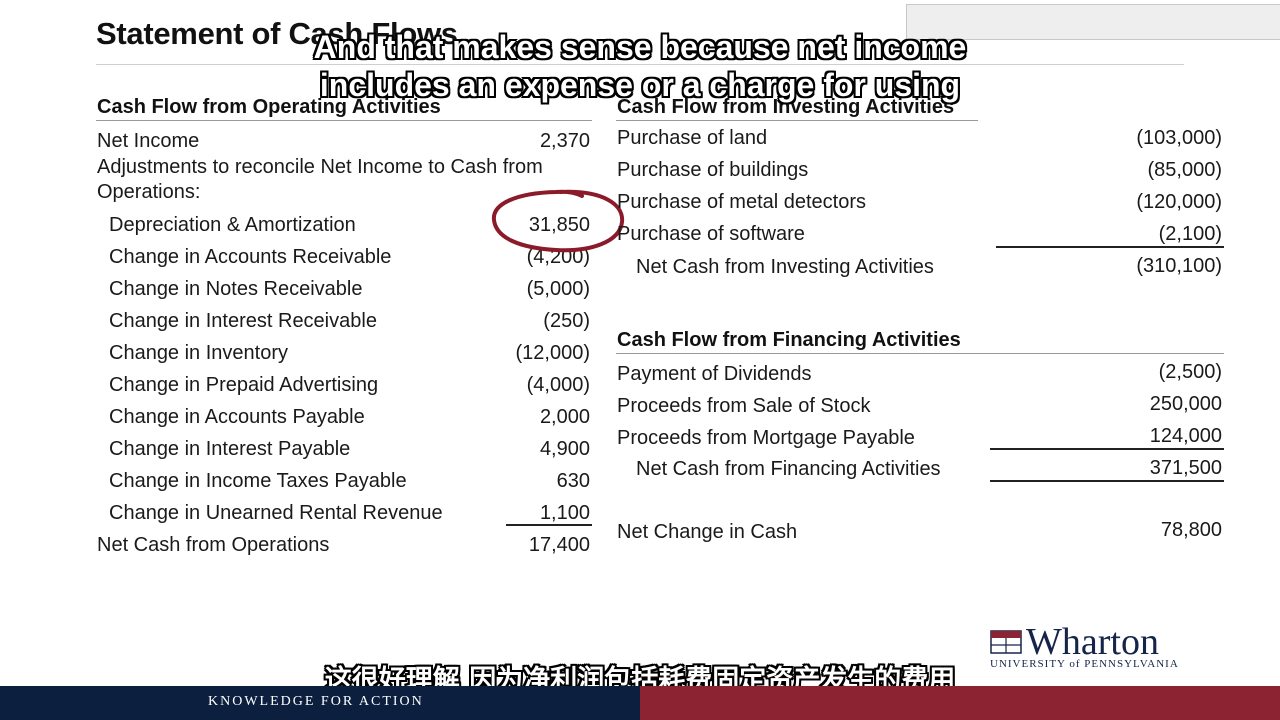 The image size is (1280, 720). What do you see at coordinates (1084, 664) in the screenshot?
I see `wharton-logo-subtitle: UNIVERSITY of PENNSYLVANIA` at bounding box center [1084, 664].